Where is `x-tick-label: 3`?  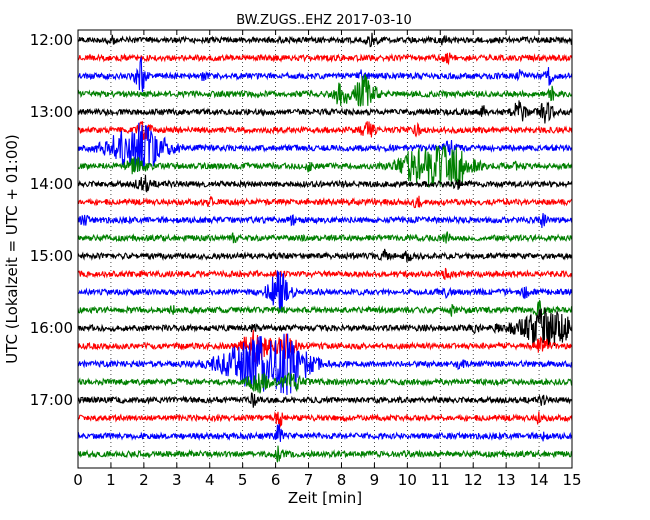
x-tick-label: 3 is located at coordinates (177, 480).